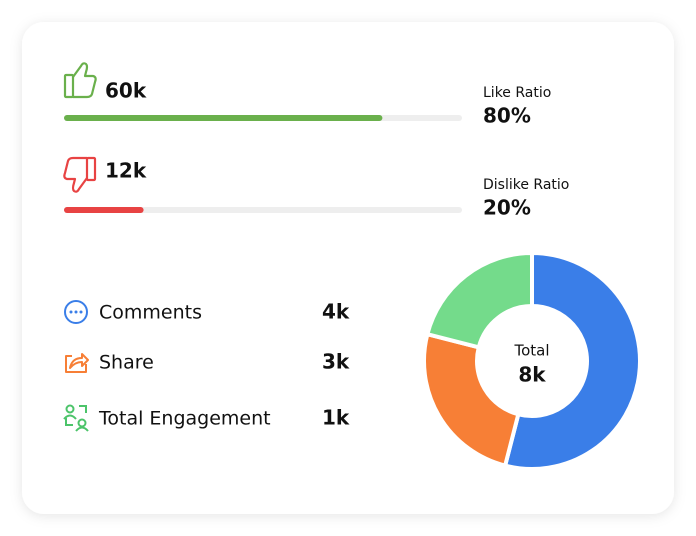 The image size is (696, 536). What do you see at coordinates (80, 80) in the screenshot?
I see `like-icon` at bounding box center [80, 80].